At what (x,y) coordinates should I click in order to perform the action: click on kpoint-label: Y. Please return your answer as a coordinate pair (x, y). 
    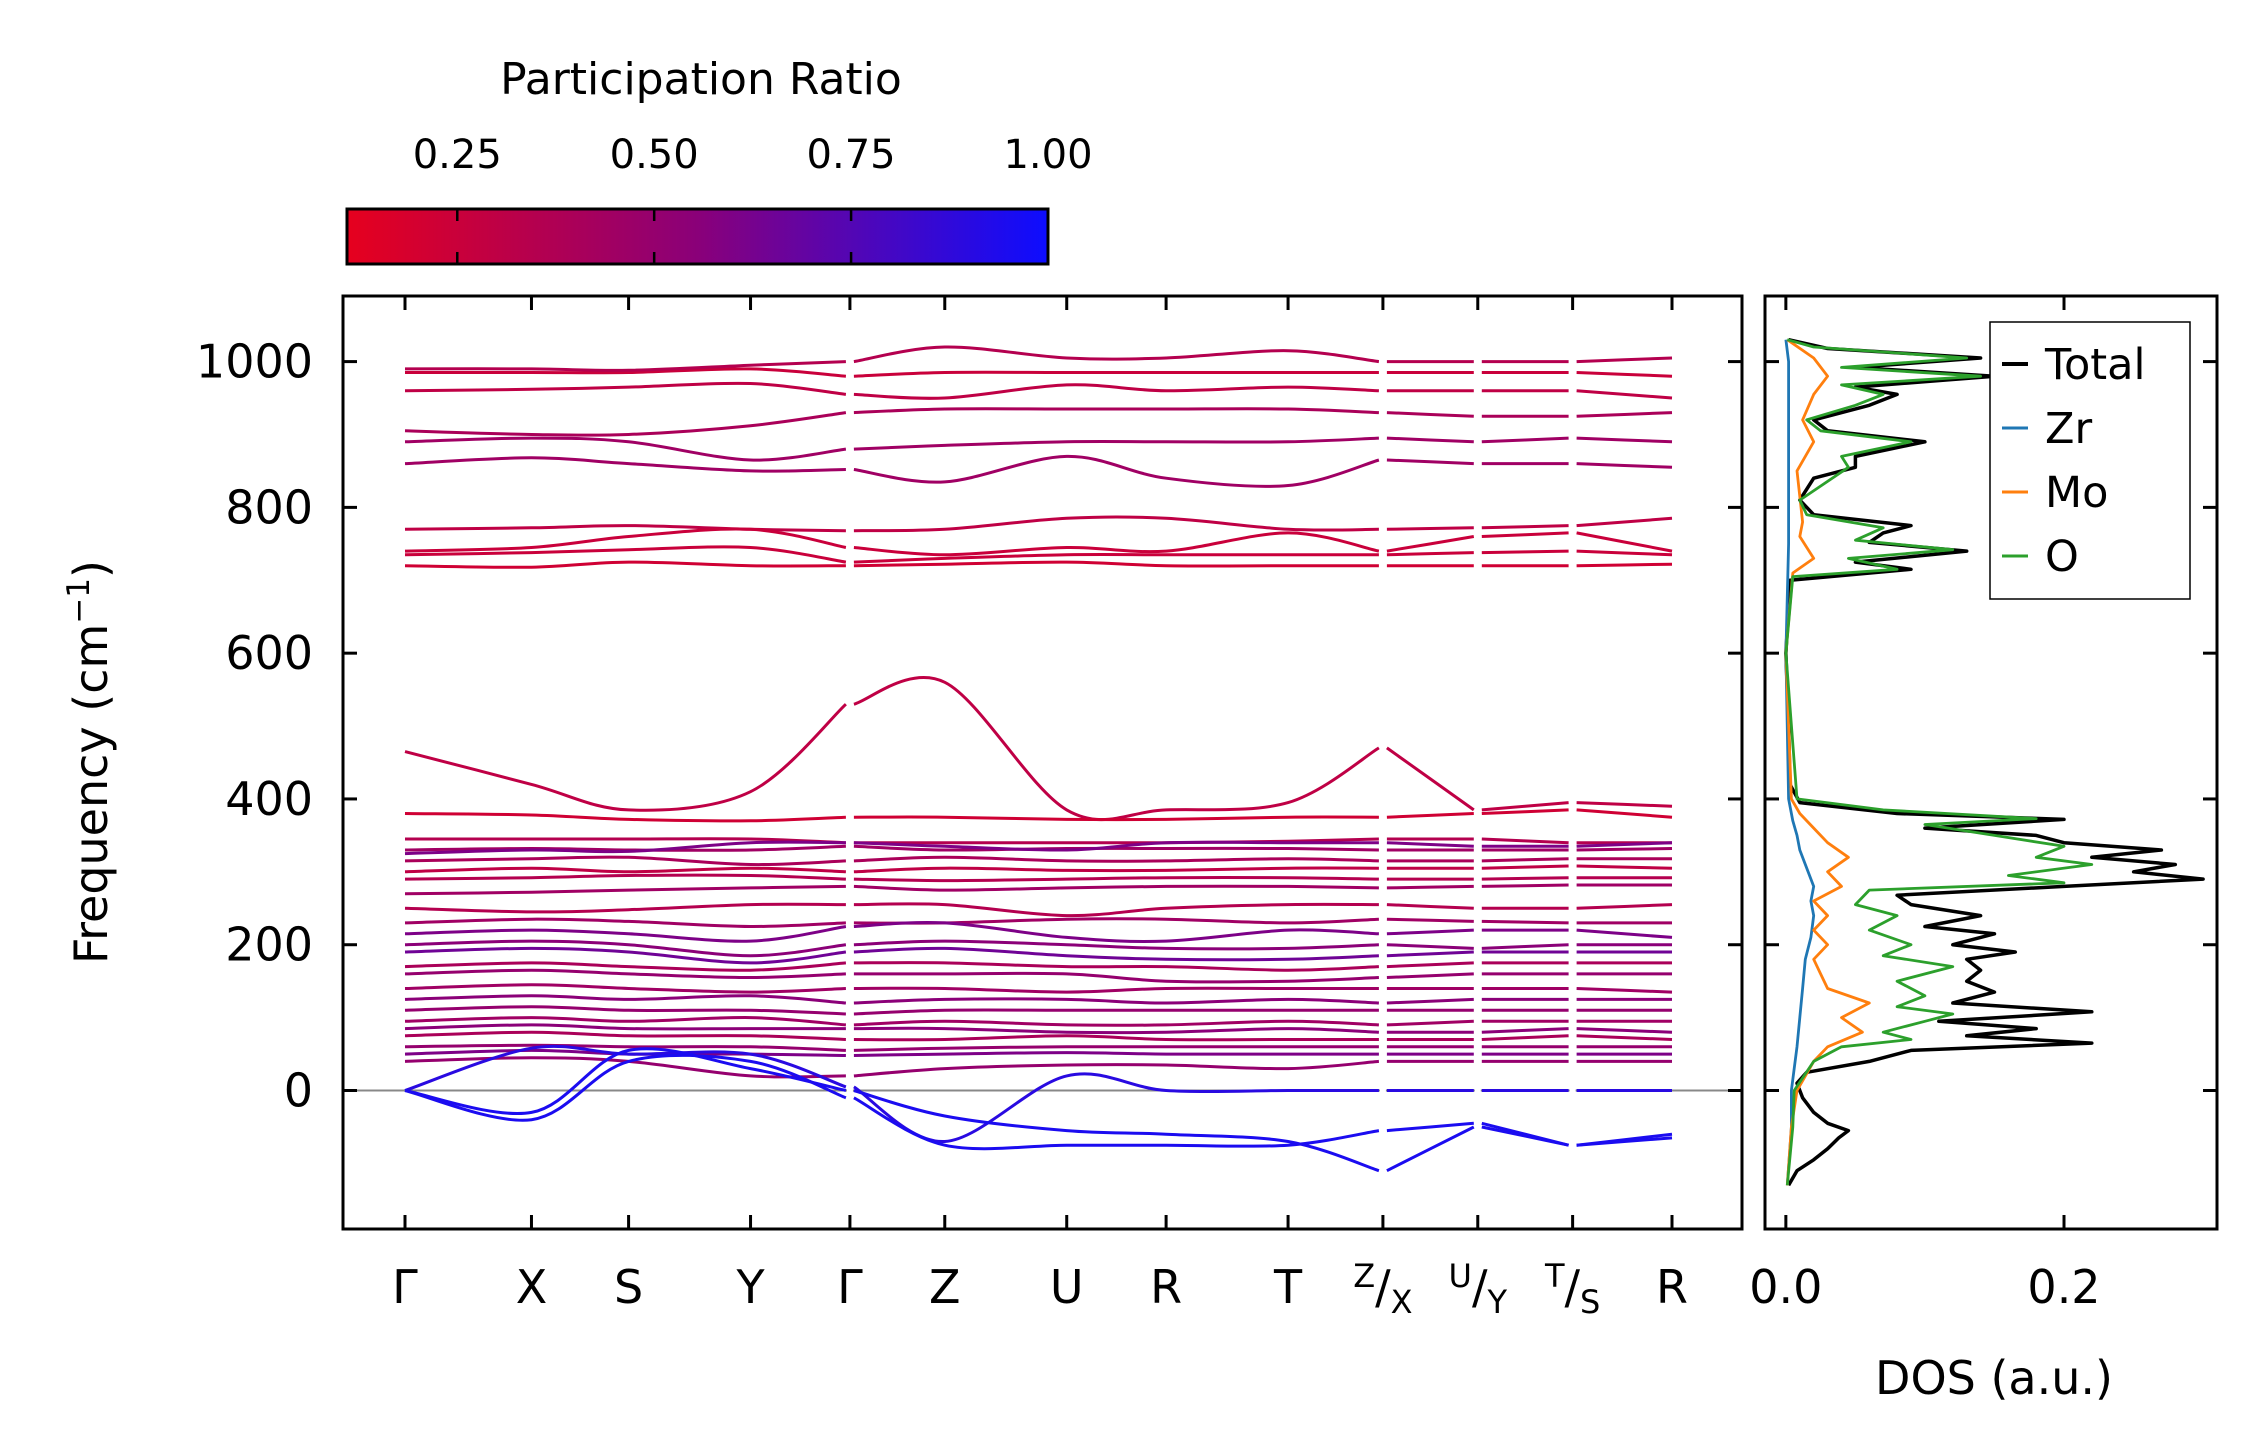
    Looking at the image, I should click on (750, 1287).